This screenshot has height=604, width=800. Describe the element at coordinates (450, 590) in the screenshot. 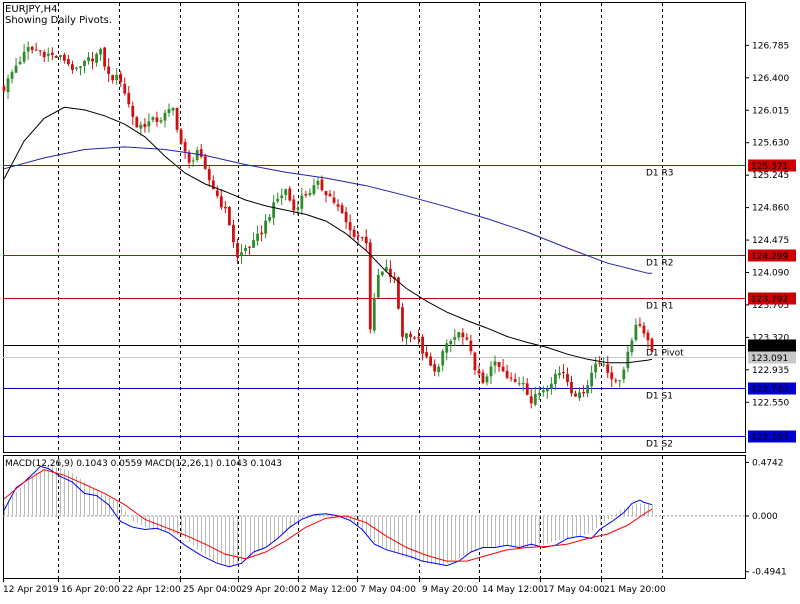

I see `time-tick-label: 9 May 20:00` at that location.